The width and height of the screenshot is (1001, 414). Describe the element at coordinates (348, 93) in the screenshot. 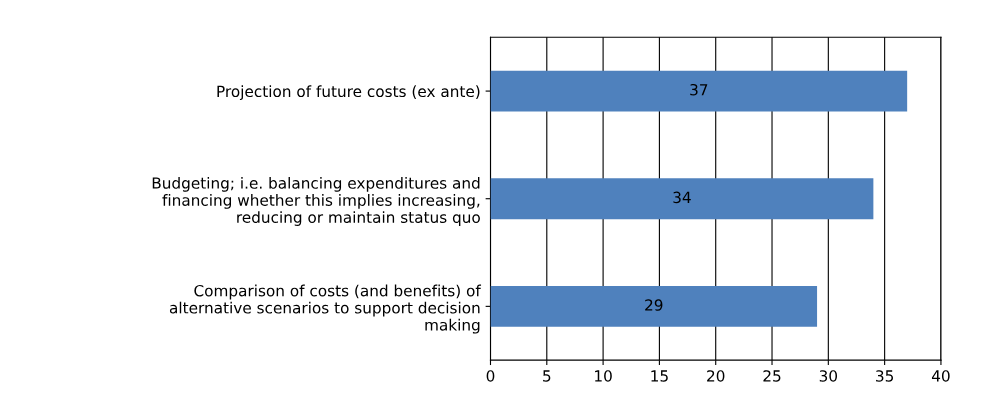

I see `y-tick-label: Projection of future costs (ex ante)` at that location.